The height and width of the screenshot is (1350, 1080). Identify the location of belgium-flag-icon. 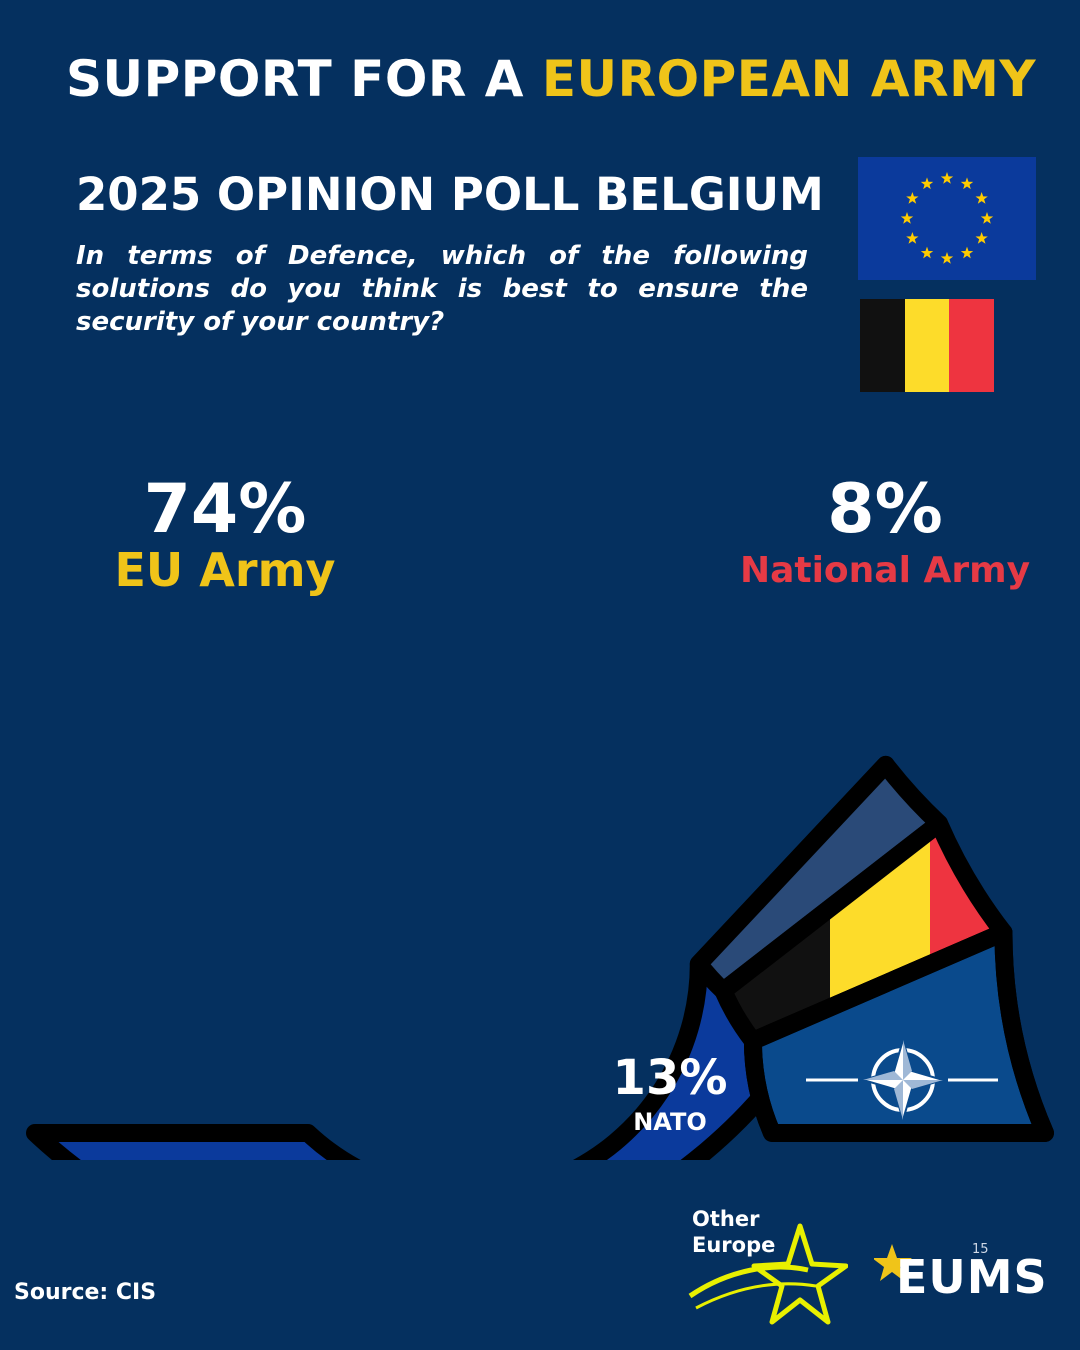
(927, 345).